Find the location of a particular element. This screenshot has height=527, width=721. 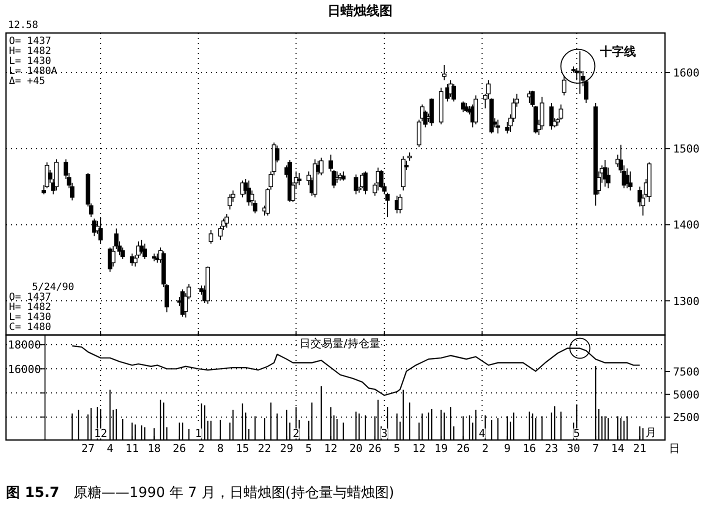

text: 12.58 is located at coordinates (23, 25).